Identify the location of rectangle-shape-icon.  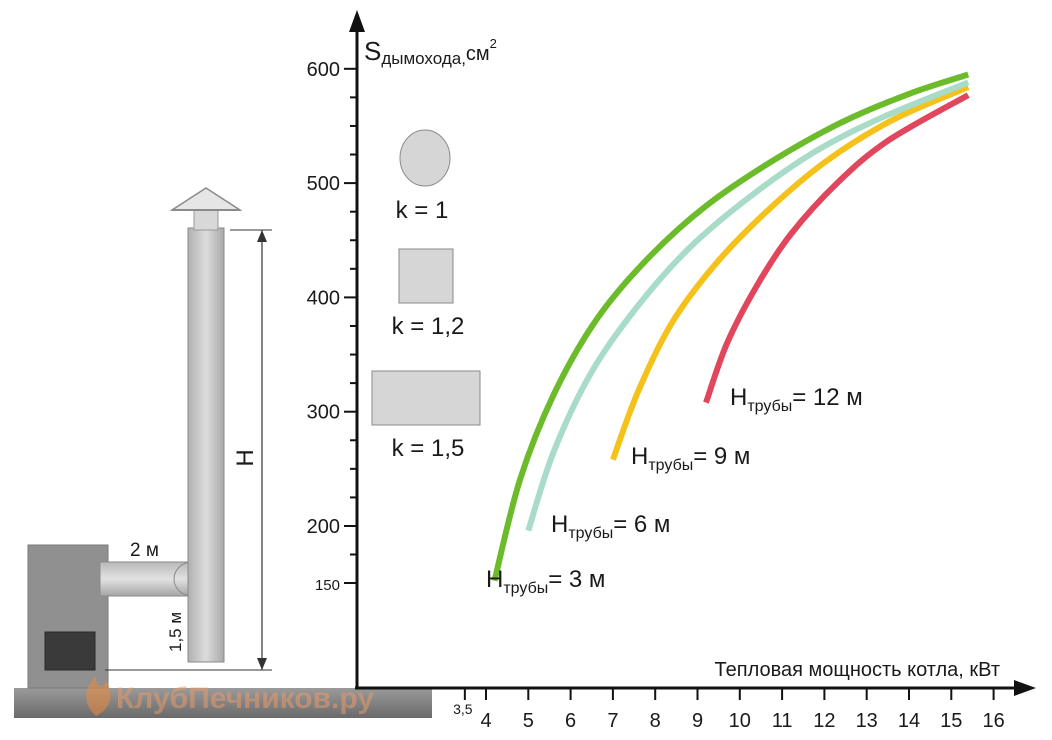
(426, 398).